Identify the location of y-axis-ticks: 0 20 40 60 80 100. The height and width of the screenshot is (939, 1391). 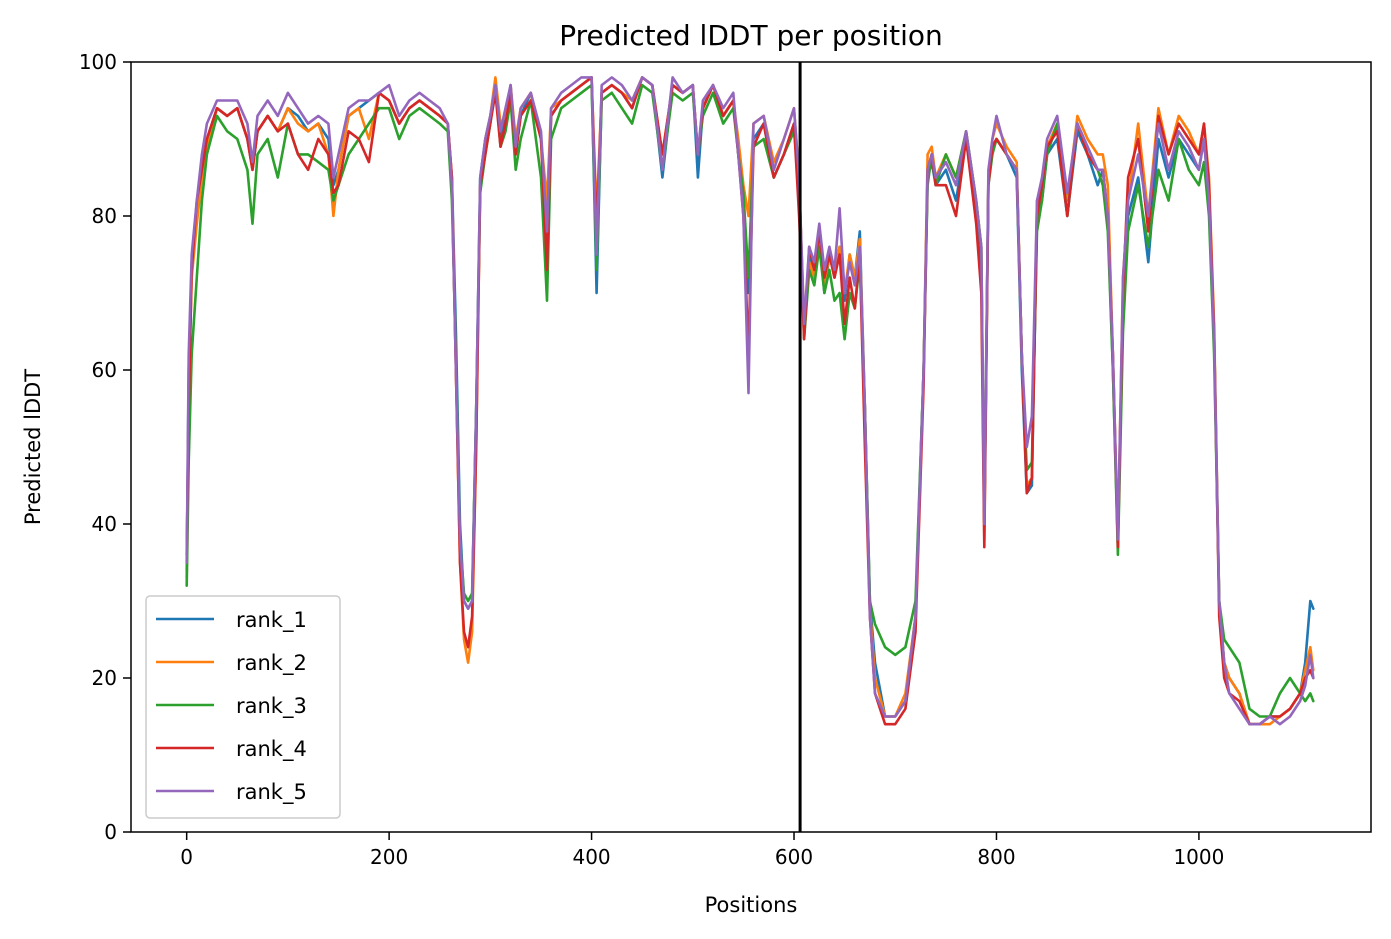
(105, 447).